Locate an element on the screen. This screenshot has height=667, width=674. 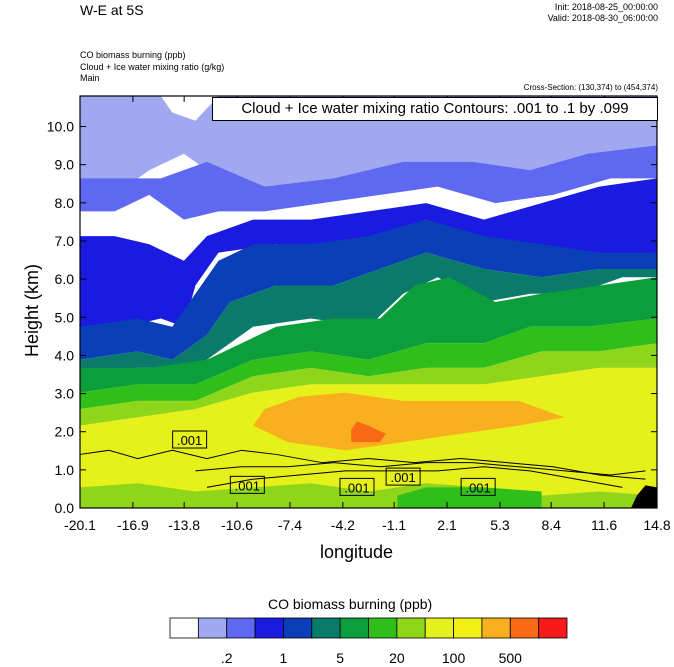
x-tick-label: 2.1 is located at coordinates (447, 525).